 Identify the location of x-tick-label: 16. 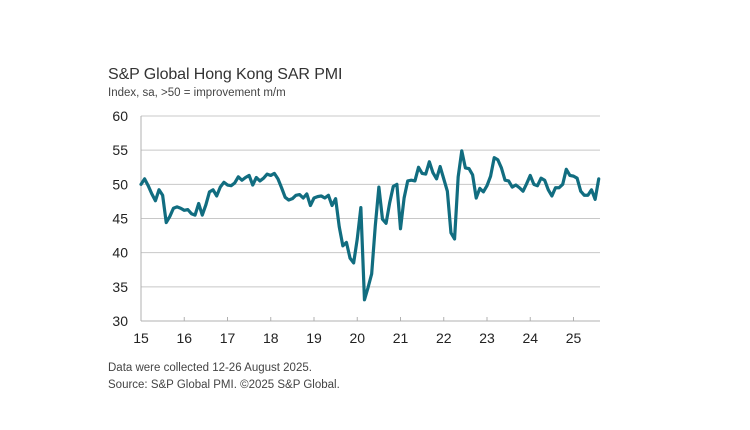
(184, 338).